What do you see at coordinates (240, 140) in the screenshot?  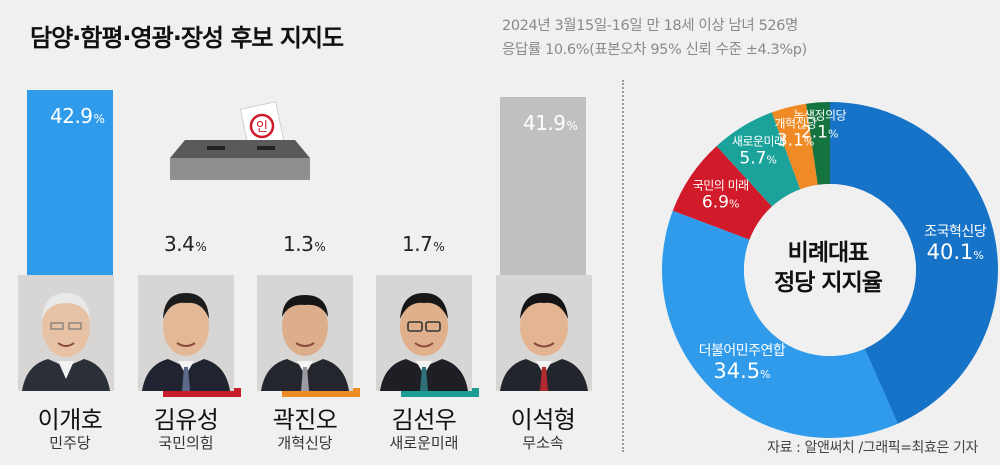 I see `ballot-box-icon: 인` at bounding box center [240, 140].